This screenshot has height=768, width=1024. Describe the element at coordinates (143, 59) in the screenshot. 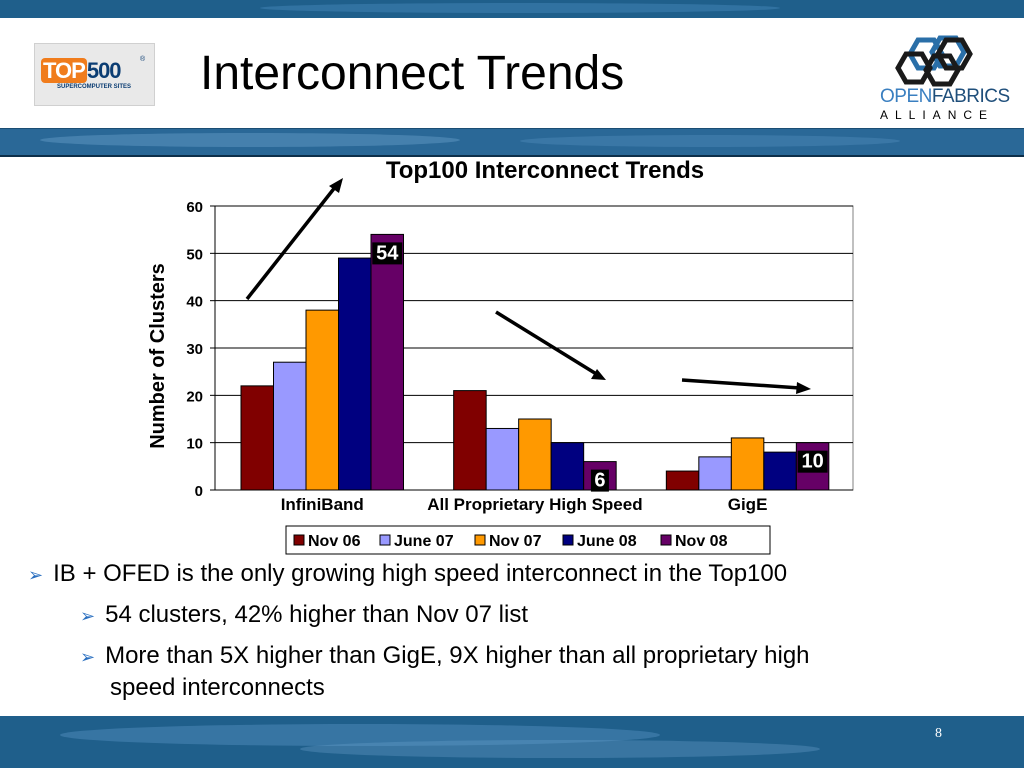

I see `top500-logo-reg: ®` at that location.